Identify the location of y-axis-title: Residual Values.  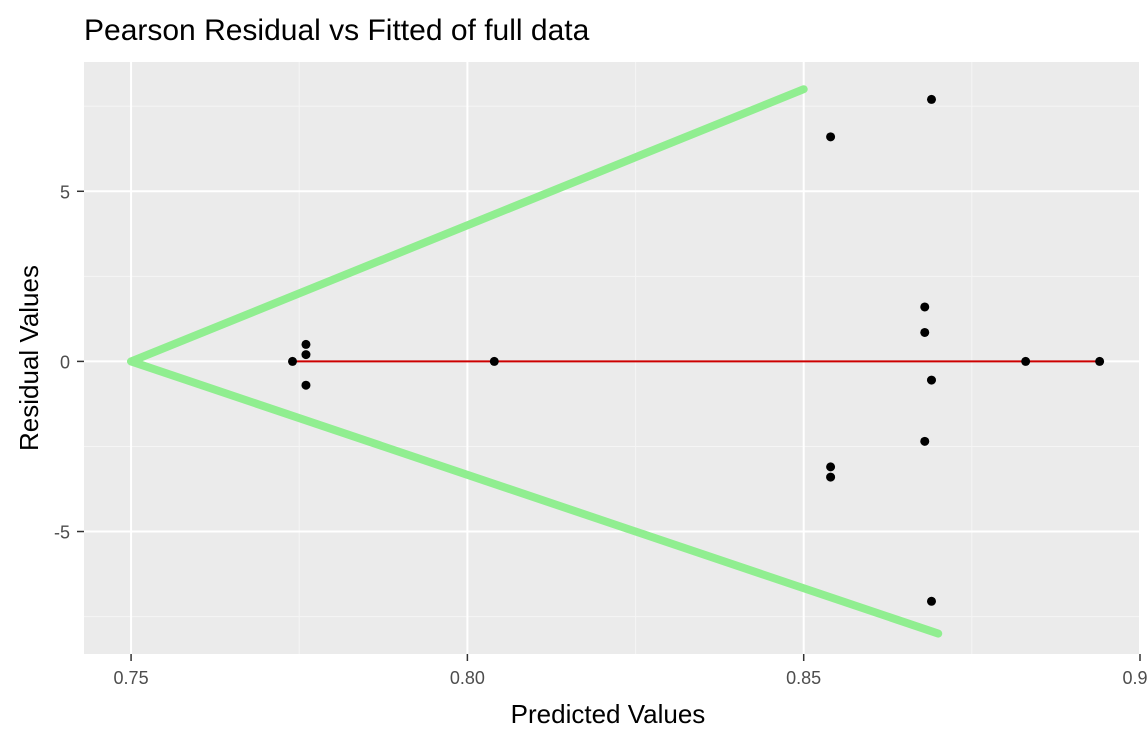
(29, 358).